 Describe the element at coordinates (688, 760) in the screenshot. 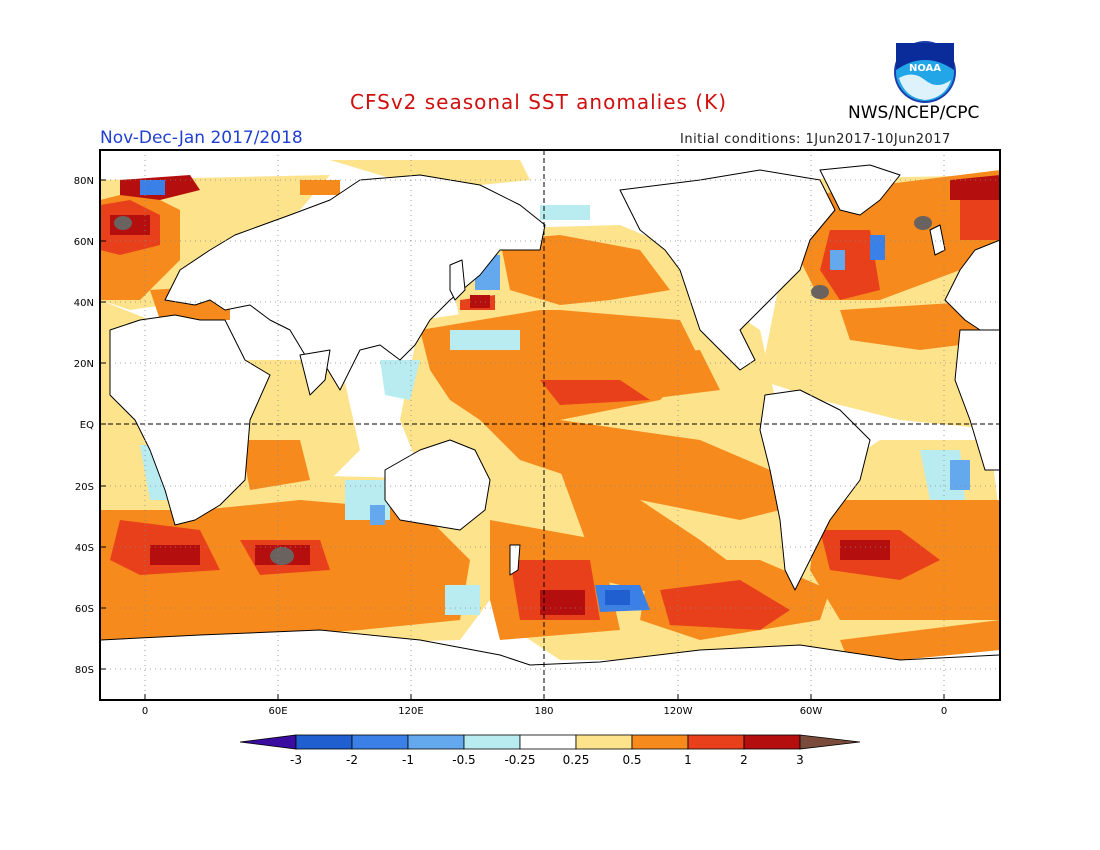

I see `colorbar-label: 1` at that location.